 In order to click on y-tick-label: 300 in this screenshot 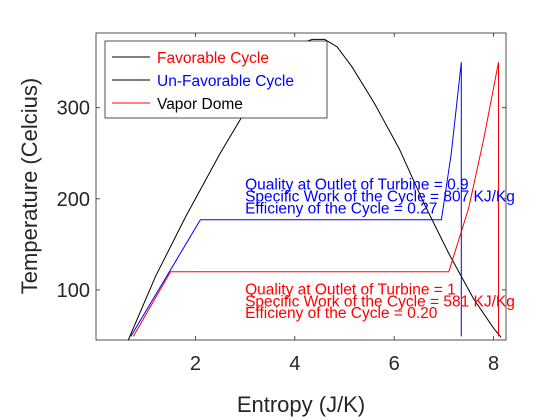, I will do `click(73, 109)`.